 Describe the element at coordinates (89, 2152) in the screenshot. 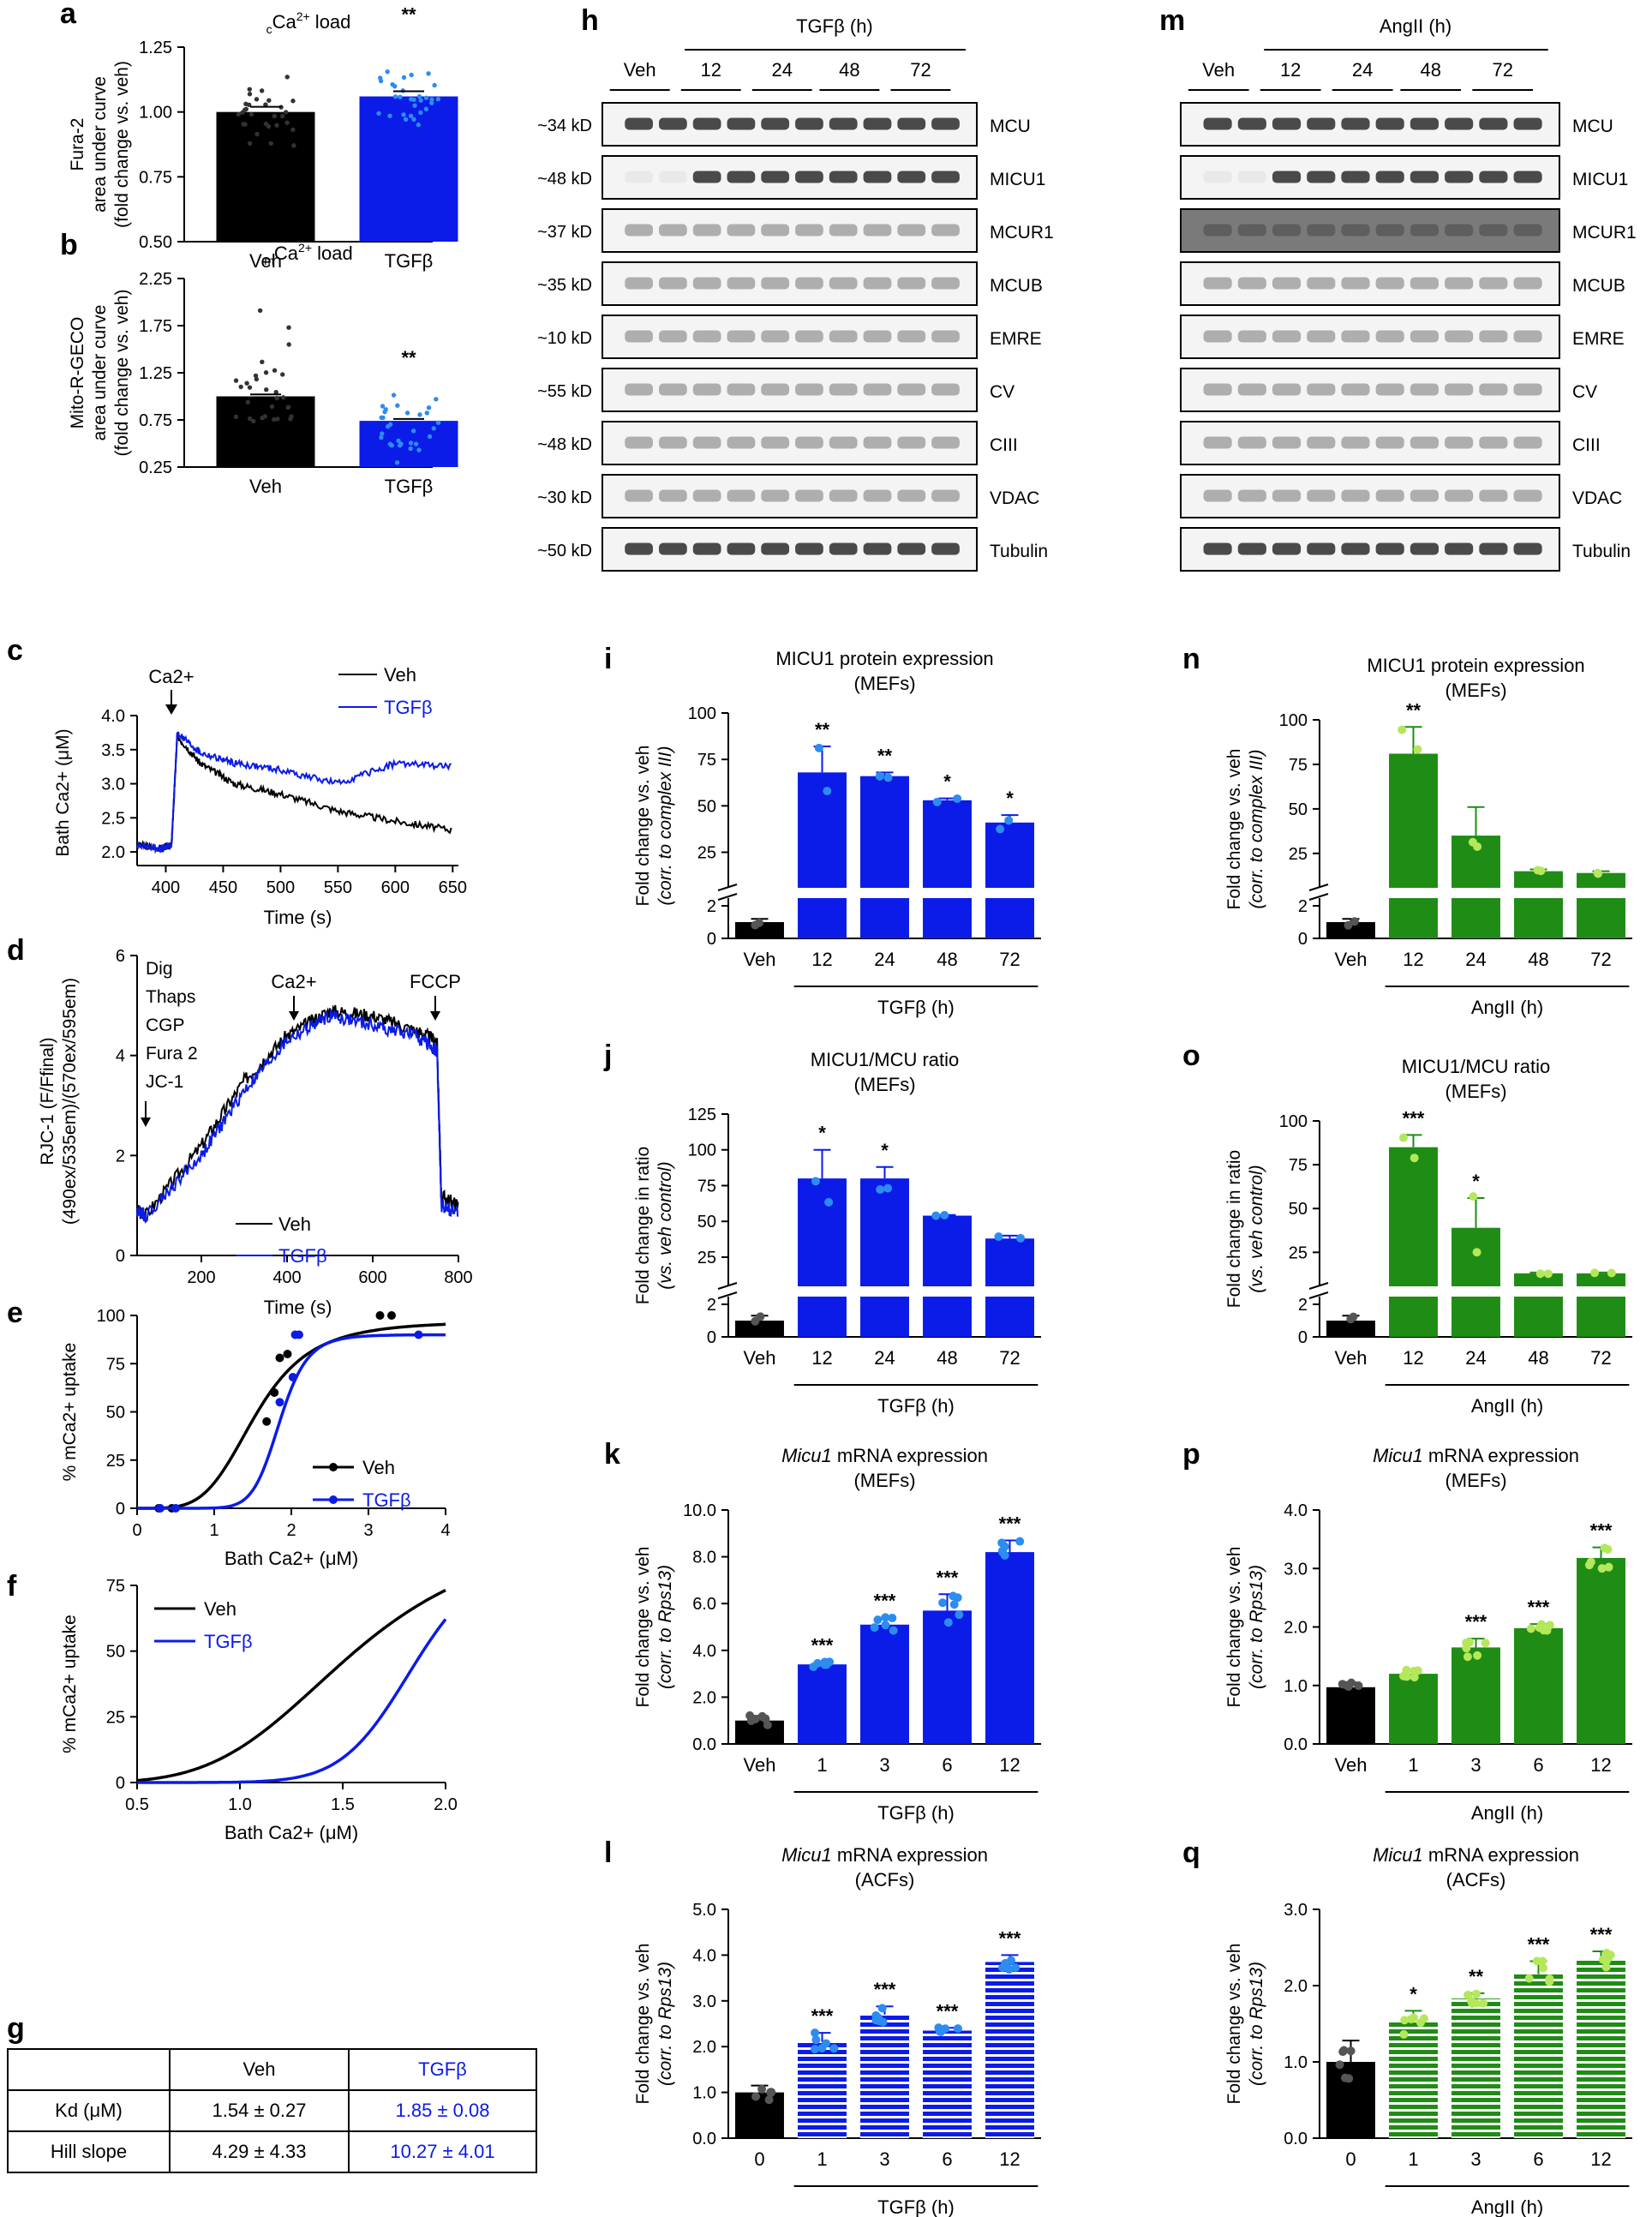

I see `table-cell-hill-label: Hill slope` at that location.